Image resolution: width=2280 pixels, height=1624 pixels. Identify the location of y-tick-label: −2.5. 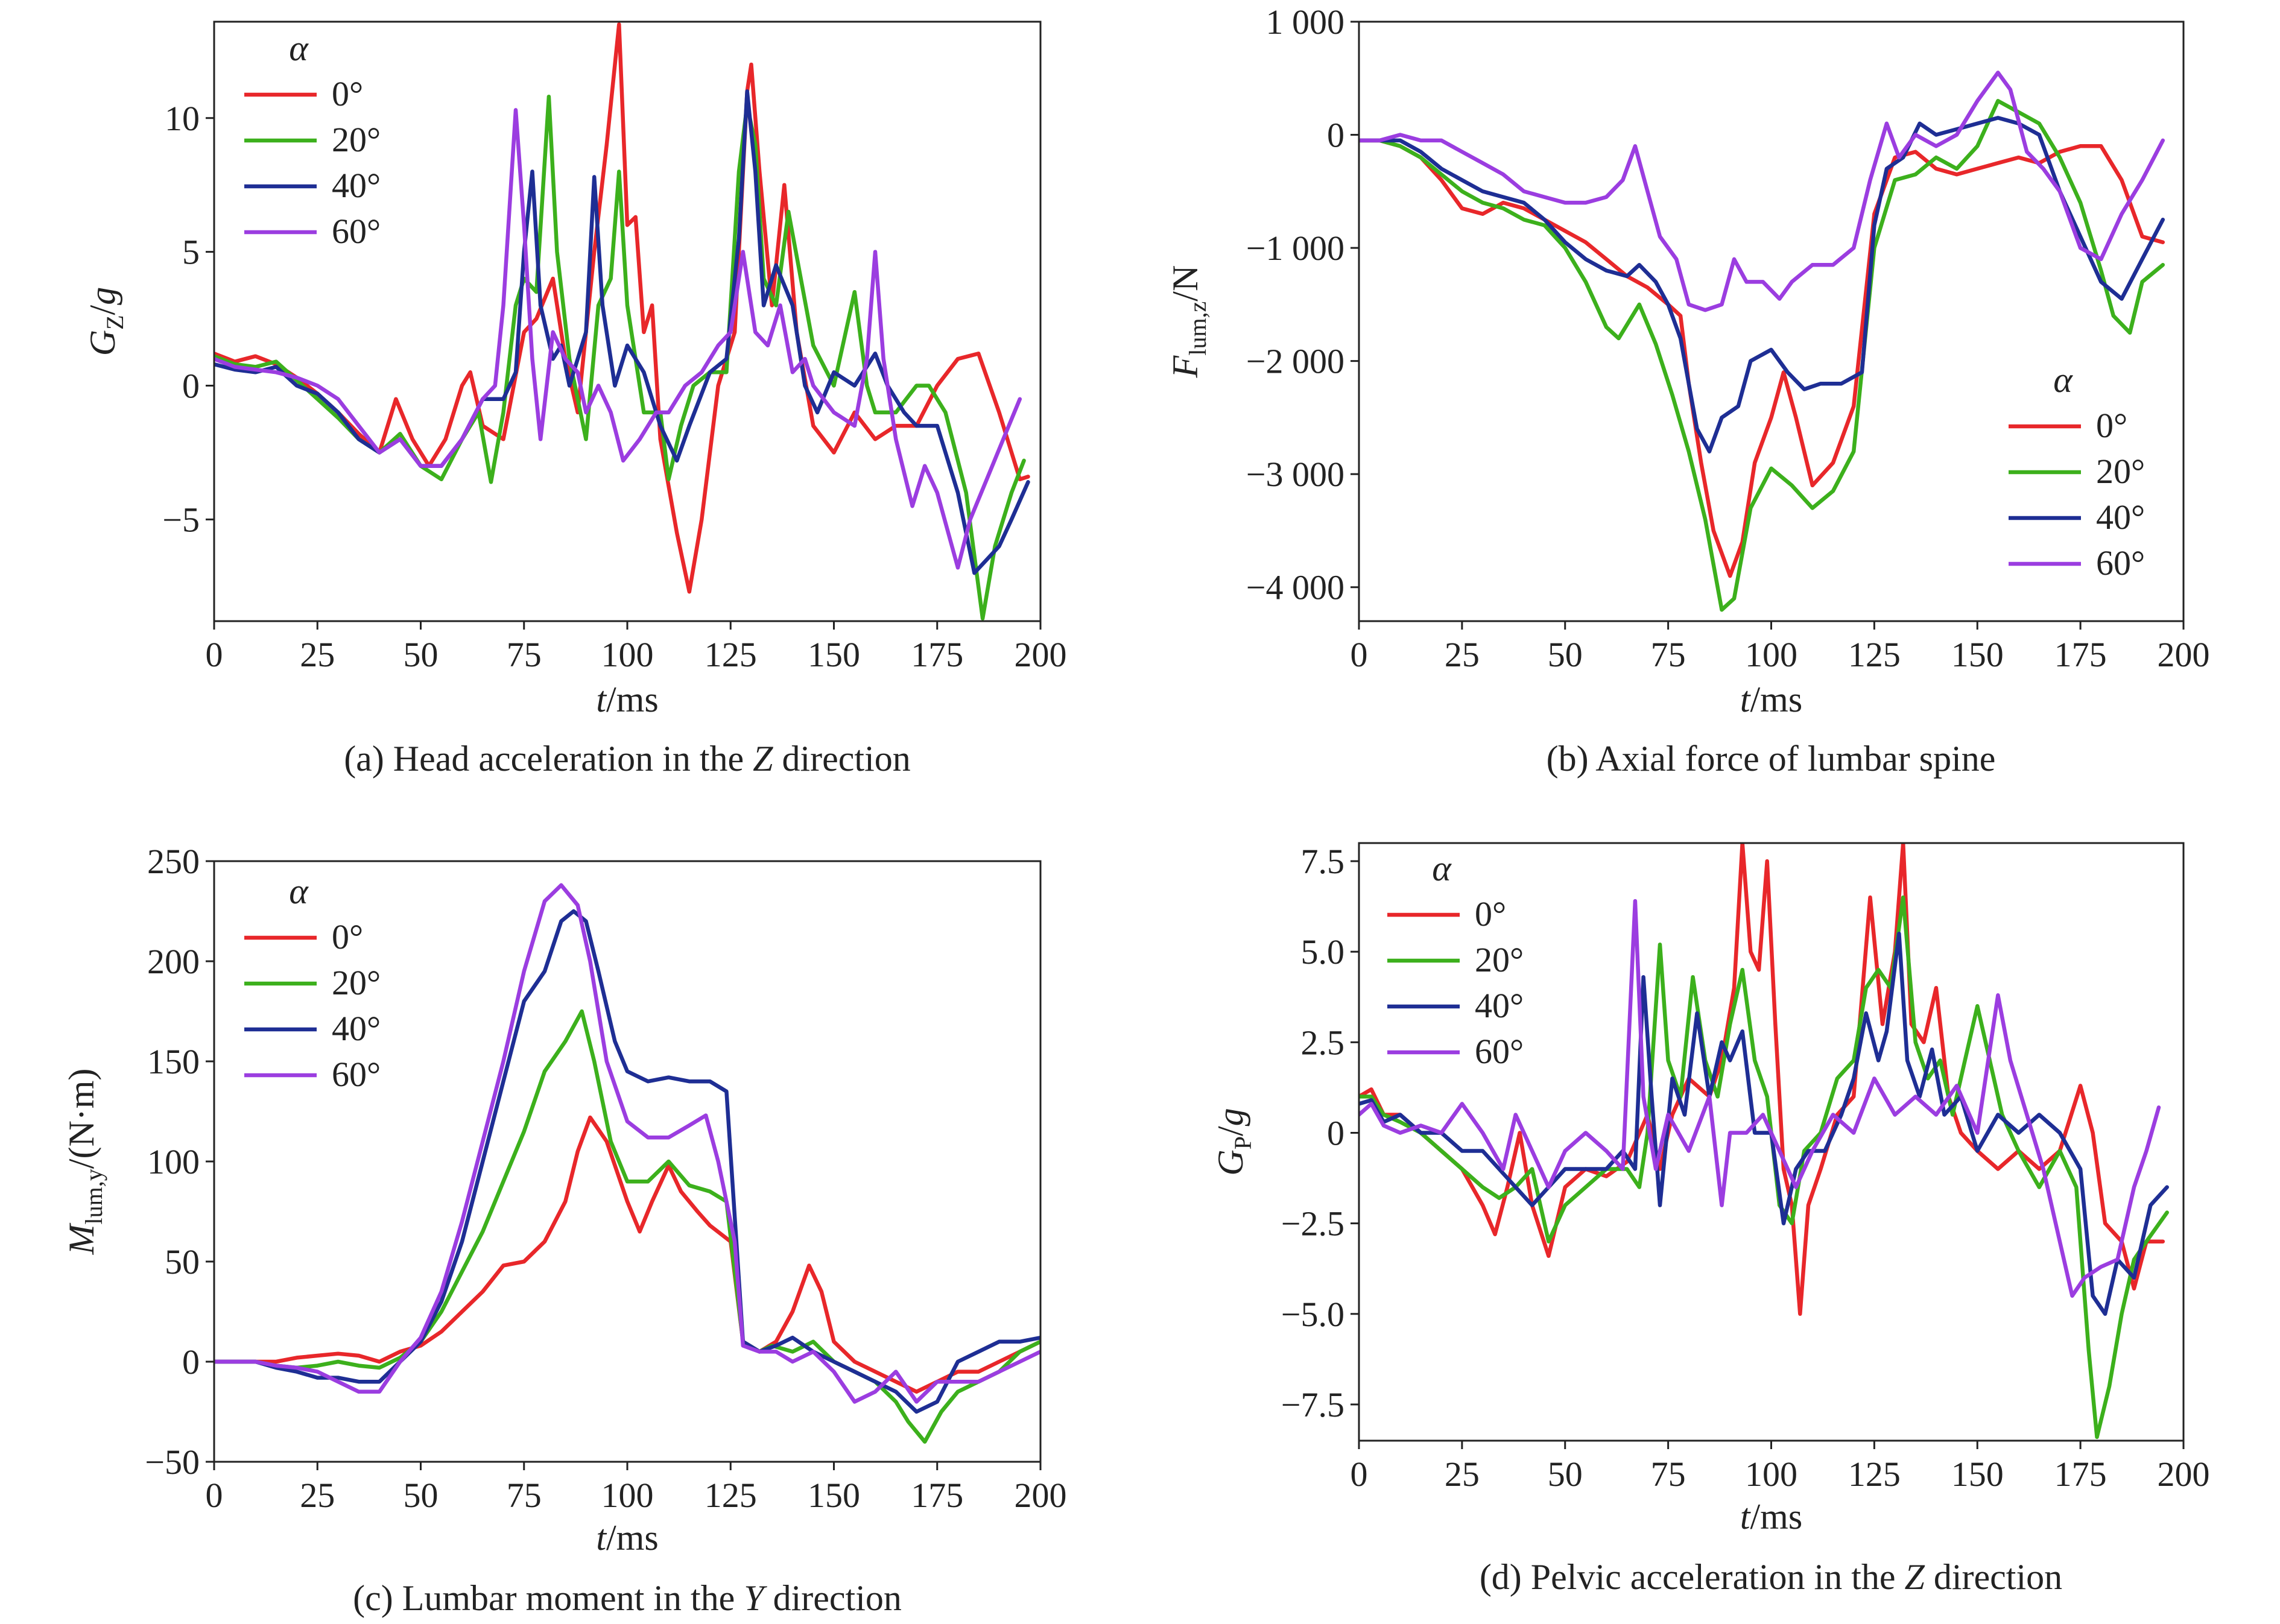
(1312, 1223).